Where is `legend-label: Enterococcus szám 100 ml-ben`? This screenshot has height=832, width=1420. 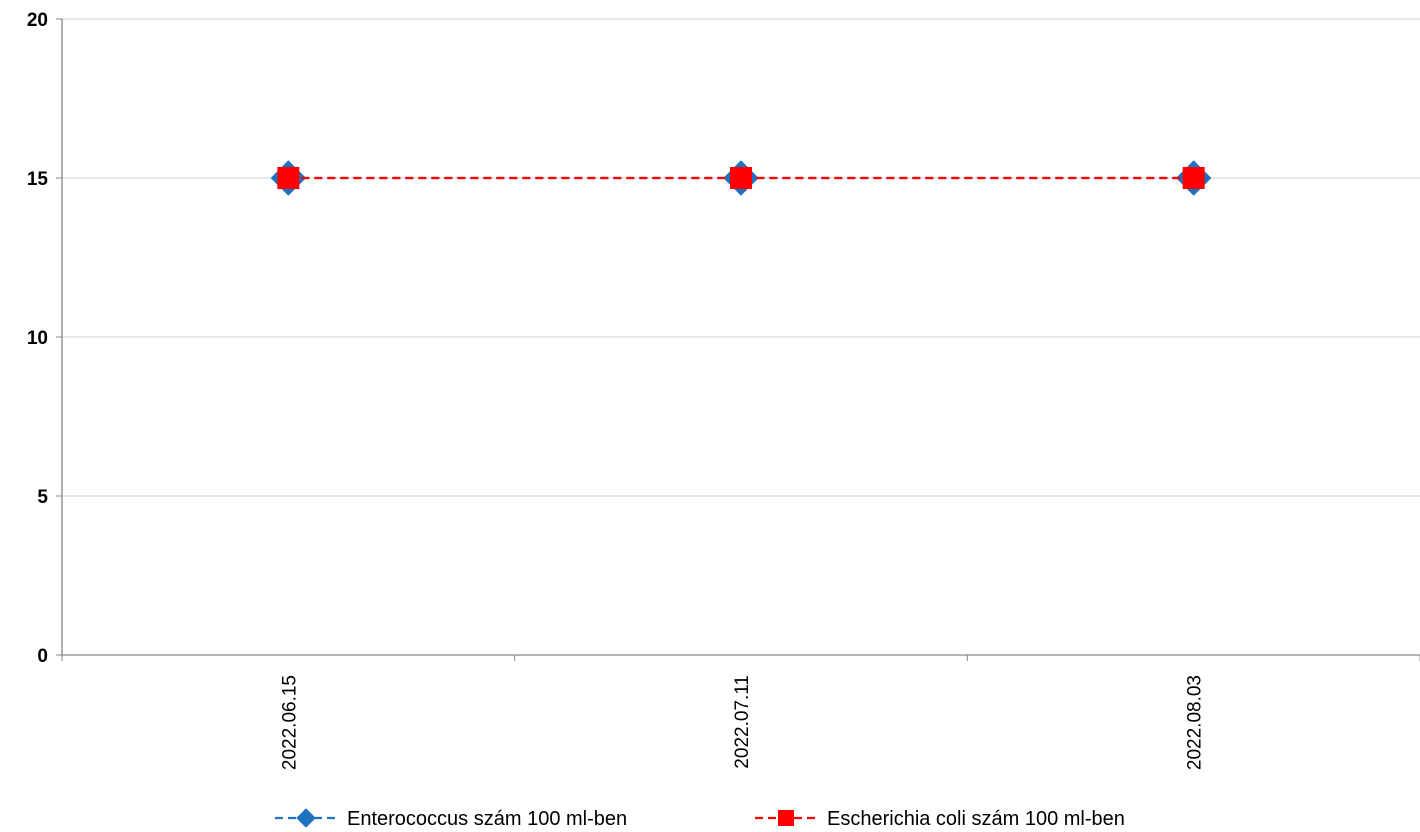 legend-label: Enterococcus szám 100 ml-ben is located at coordinates (487, 819).